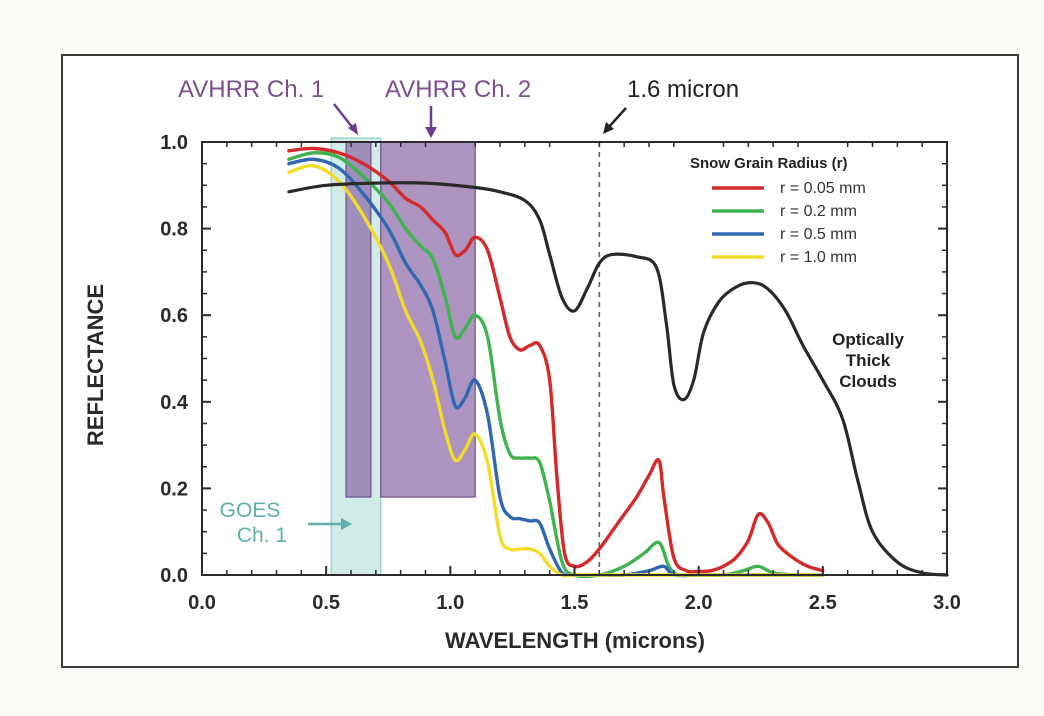  What do you see at coordinates (458, 89) in the screenshot?
I see `avhrr-ch2-label: AVHRR Ch. 2` at bounding box center [458, 89].